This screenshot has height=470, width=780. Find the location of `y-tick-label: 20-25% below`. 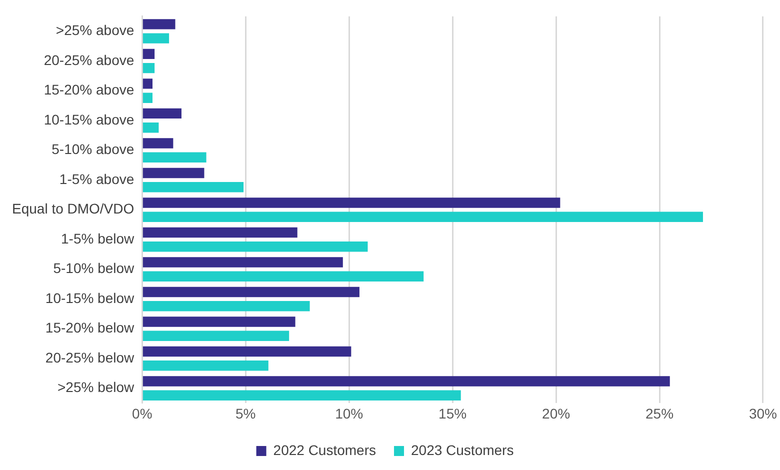

y-tick-label: 20-25% below is located at coordinates (90, 357).